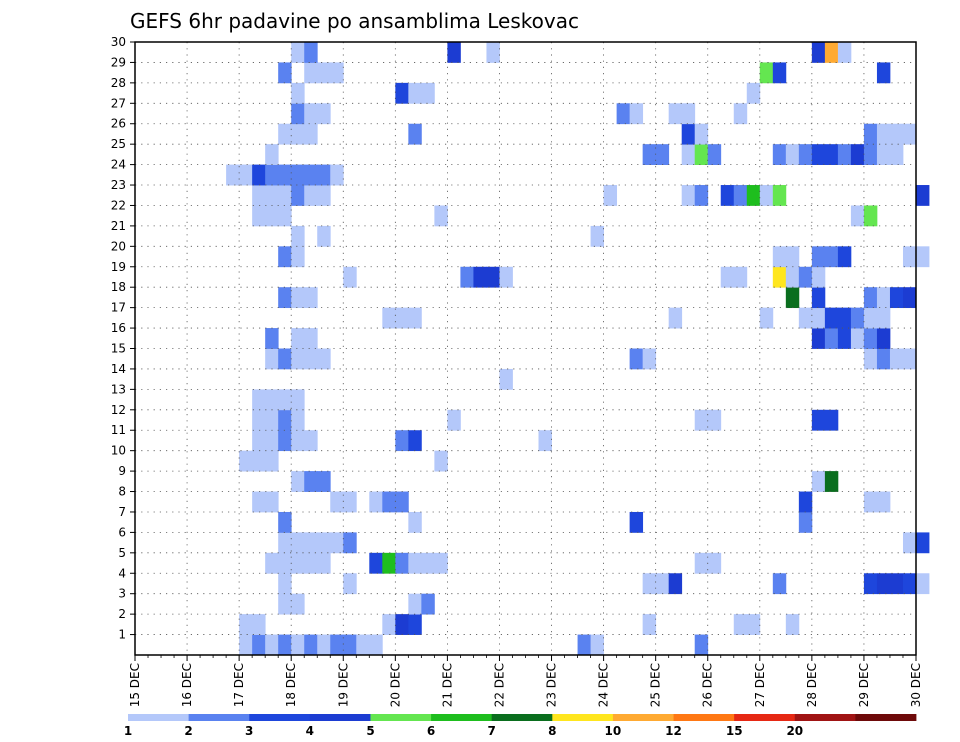  I want to click on x-tick-label: 29 DEC, so click(864, 685).